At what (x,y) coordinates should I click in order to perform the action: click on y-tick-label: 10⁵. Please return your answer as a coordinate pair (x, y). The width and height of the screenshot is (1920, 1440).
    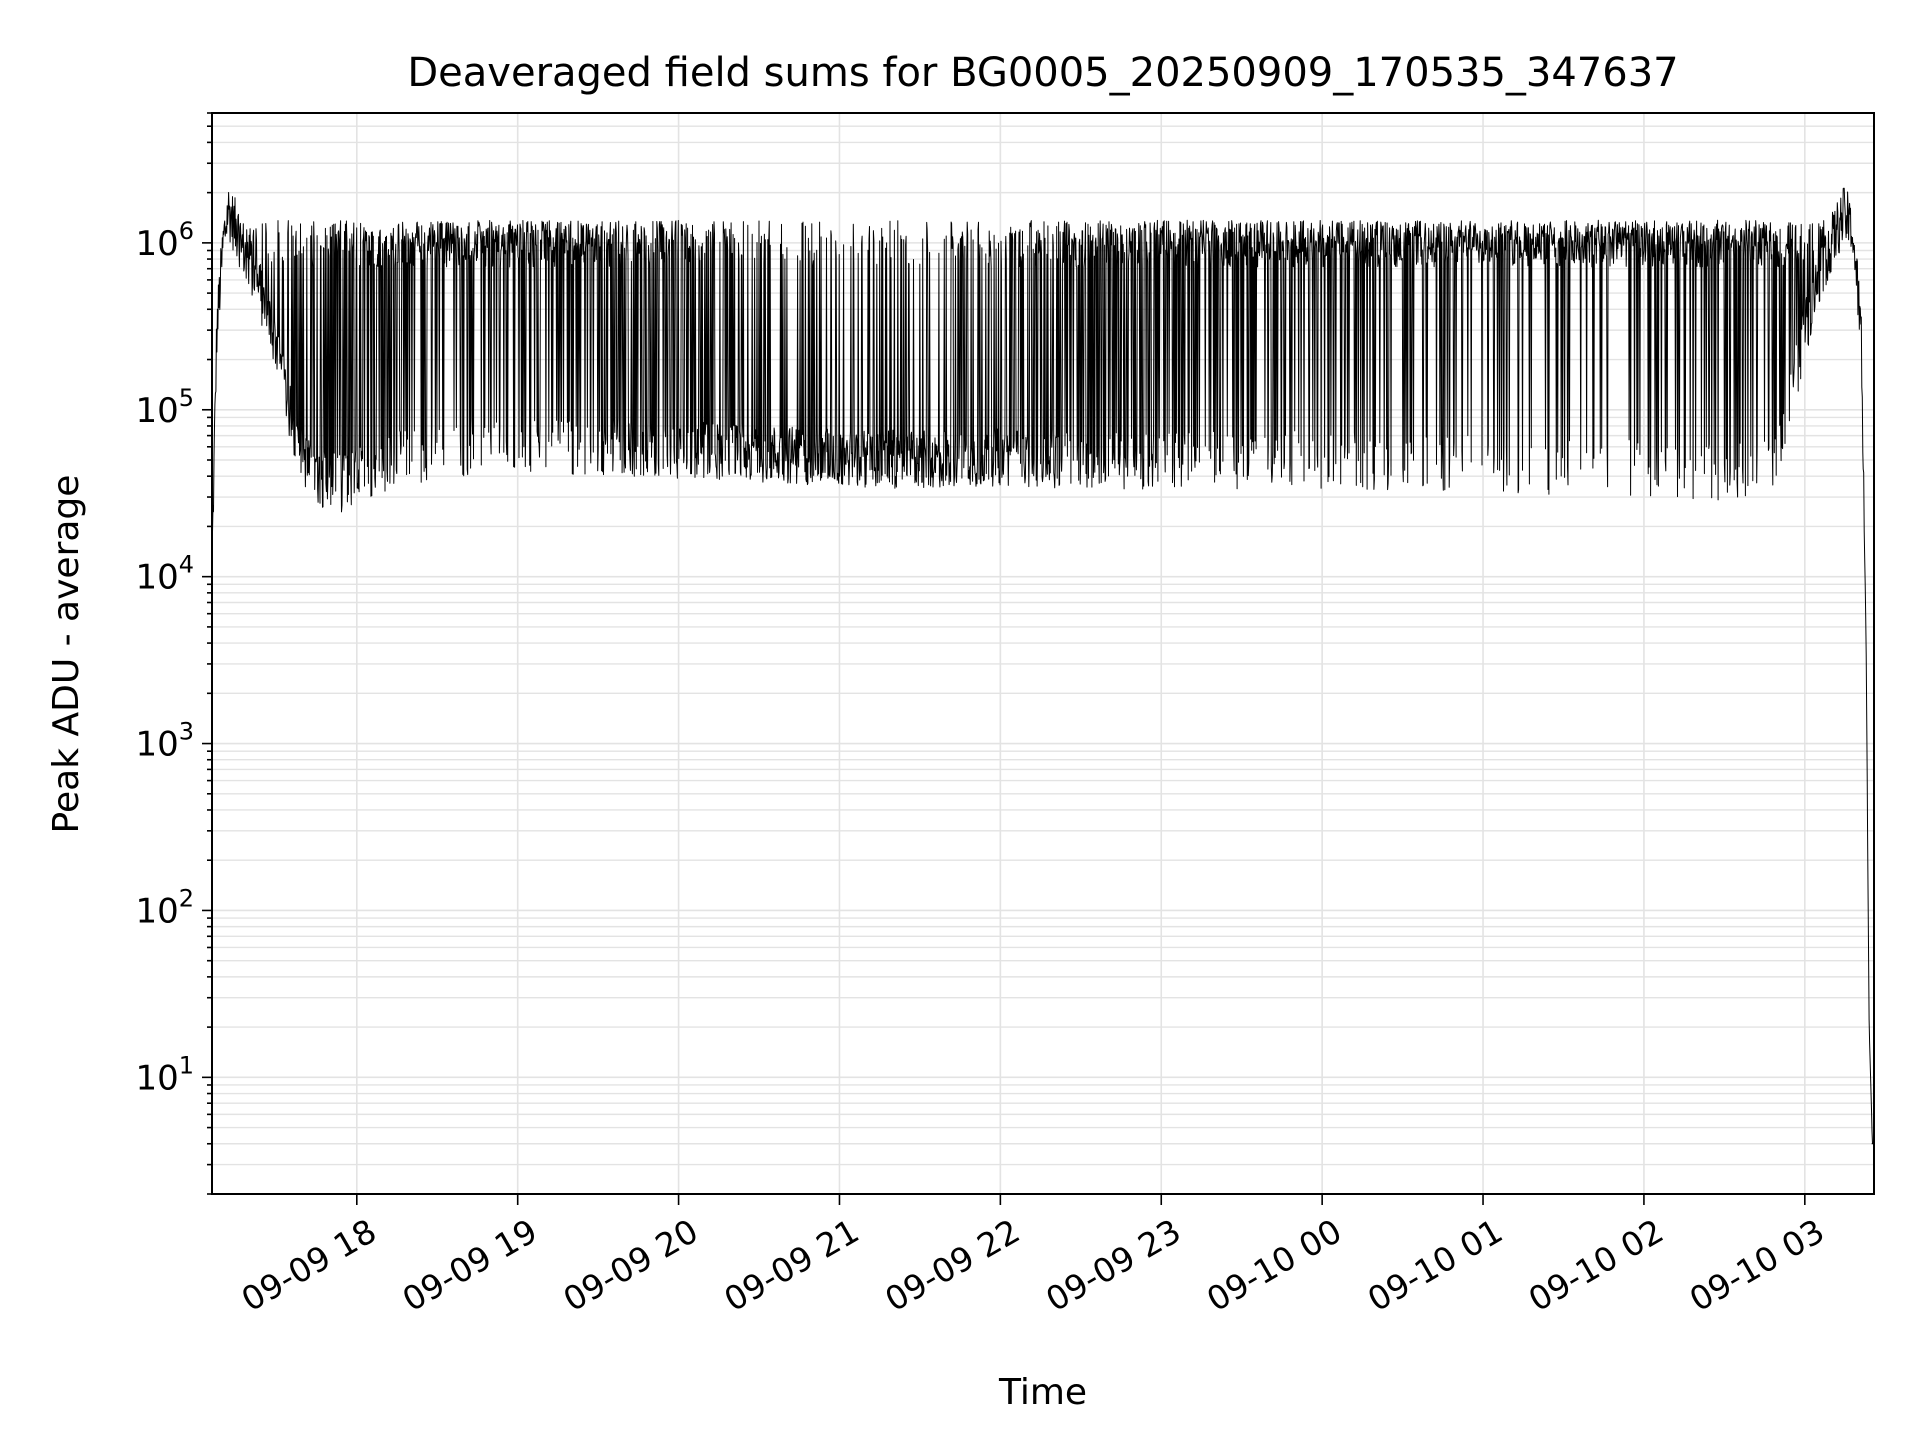
    Looking at the image, I should click on (164, 407).